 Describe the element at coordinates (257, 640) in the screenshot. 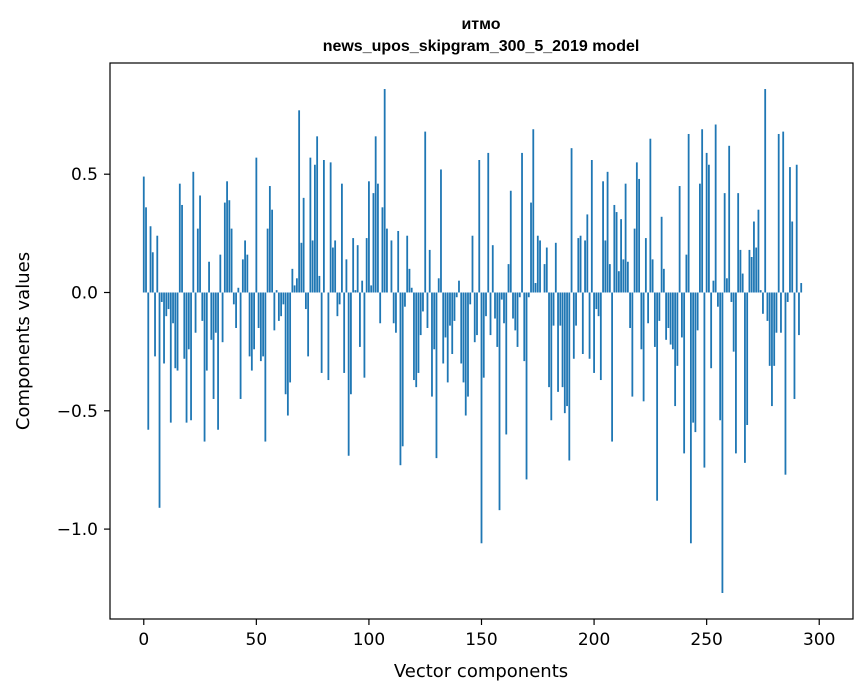

I see `x-tick-label: 50` at that location.